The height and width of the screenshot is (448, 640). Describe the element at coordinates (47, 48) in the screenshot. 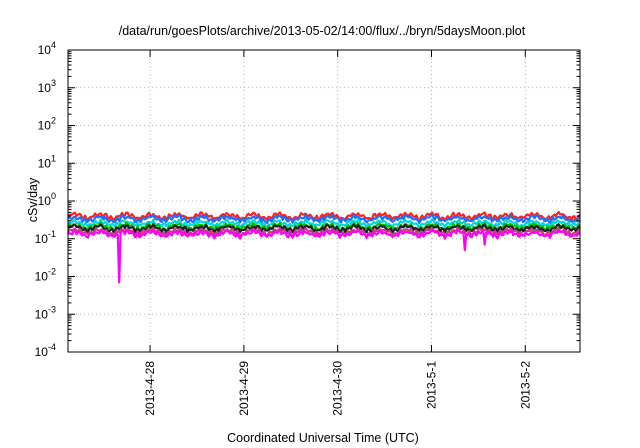

I see `y-tick-label: 10⁴` at that location.